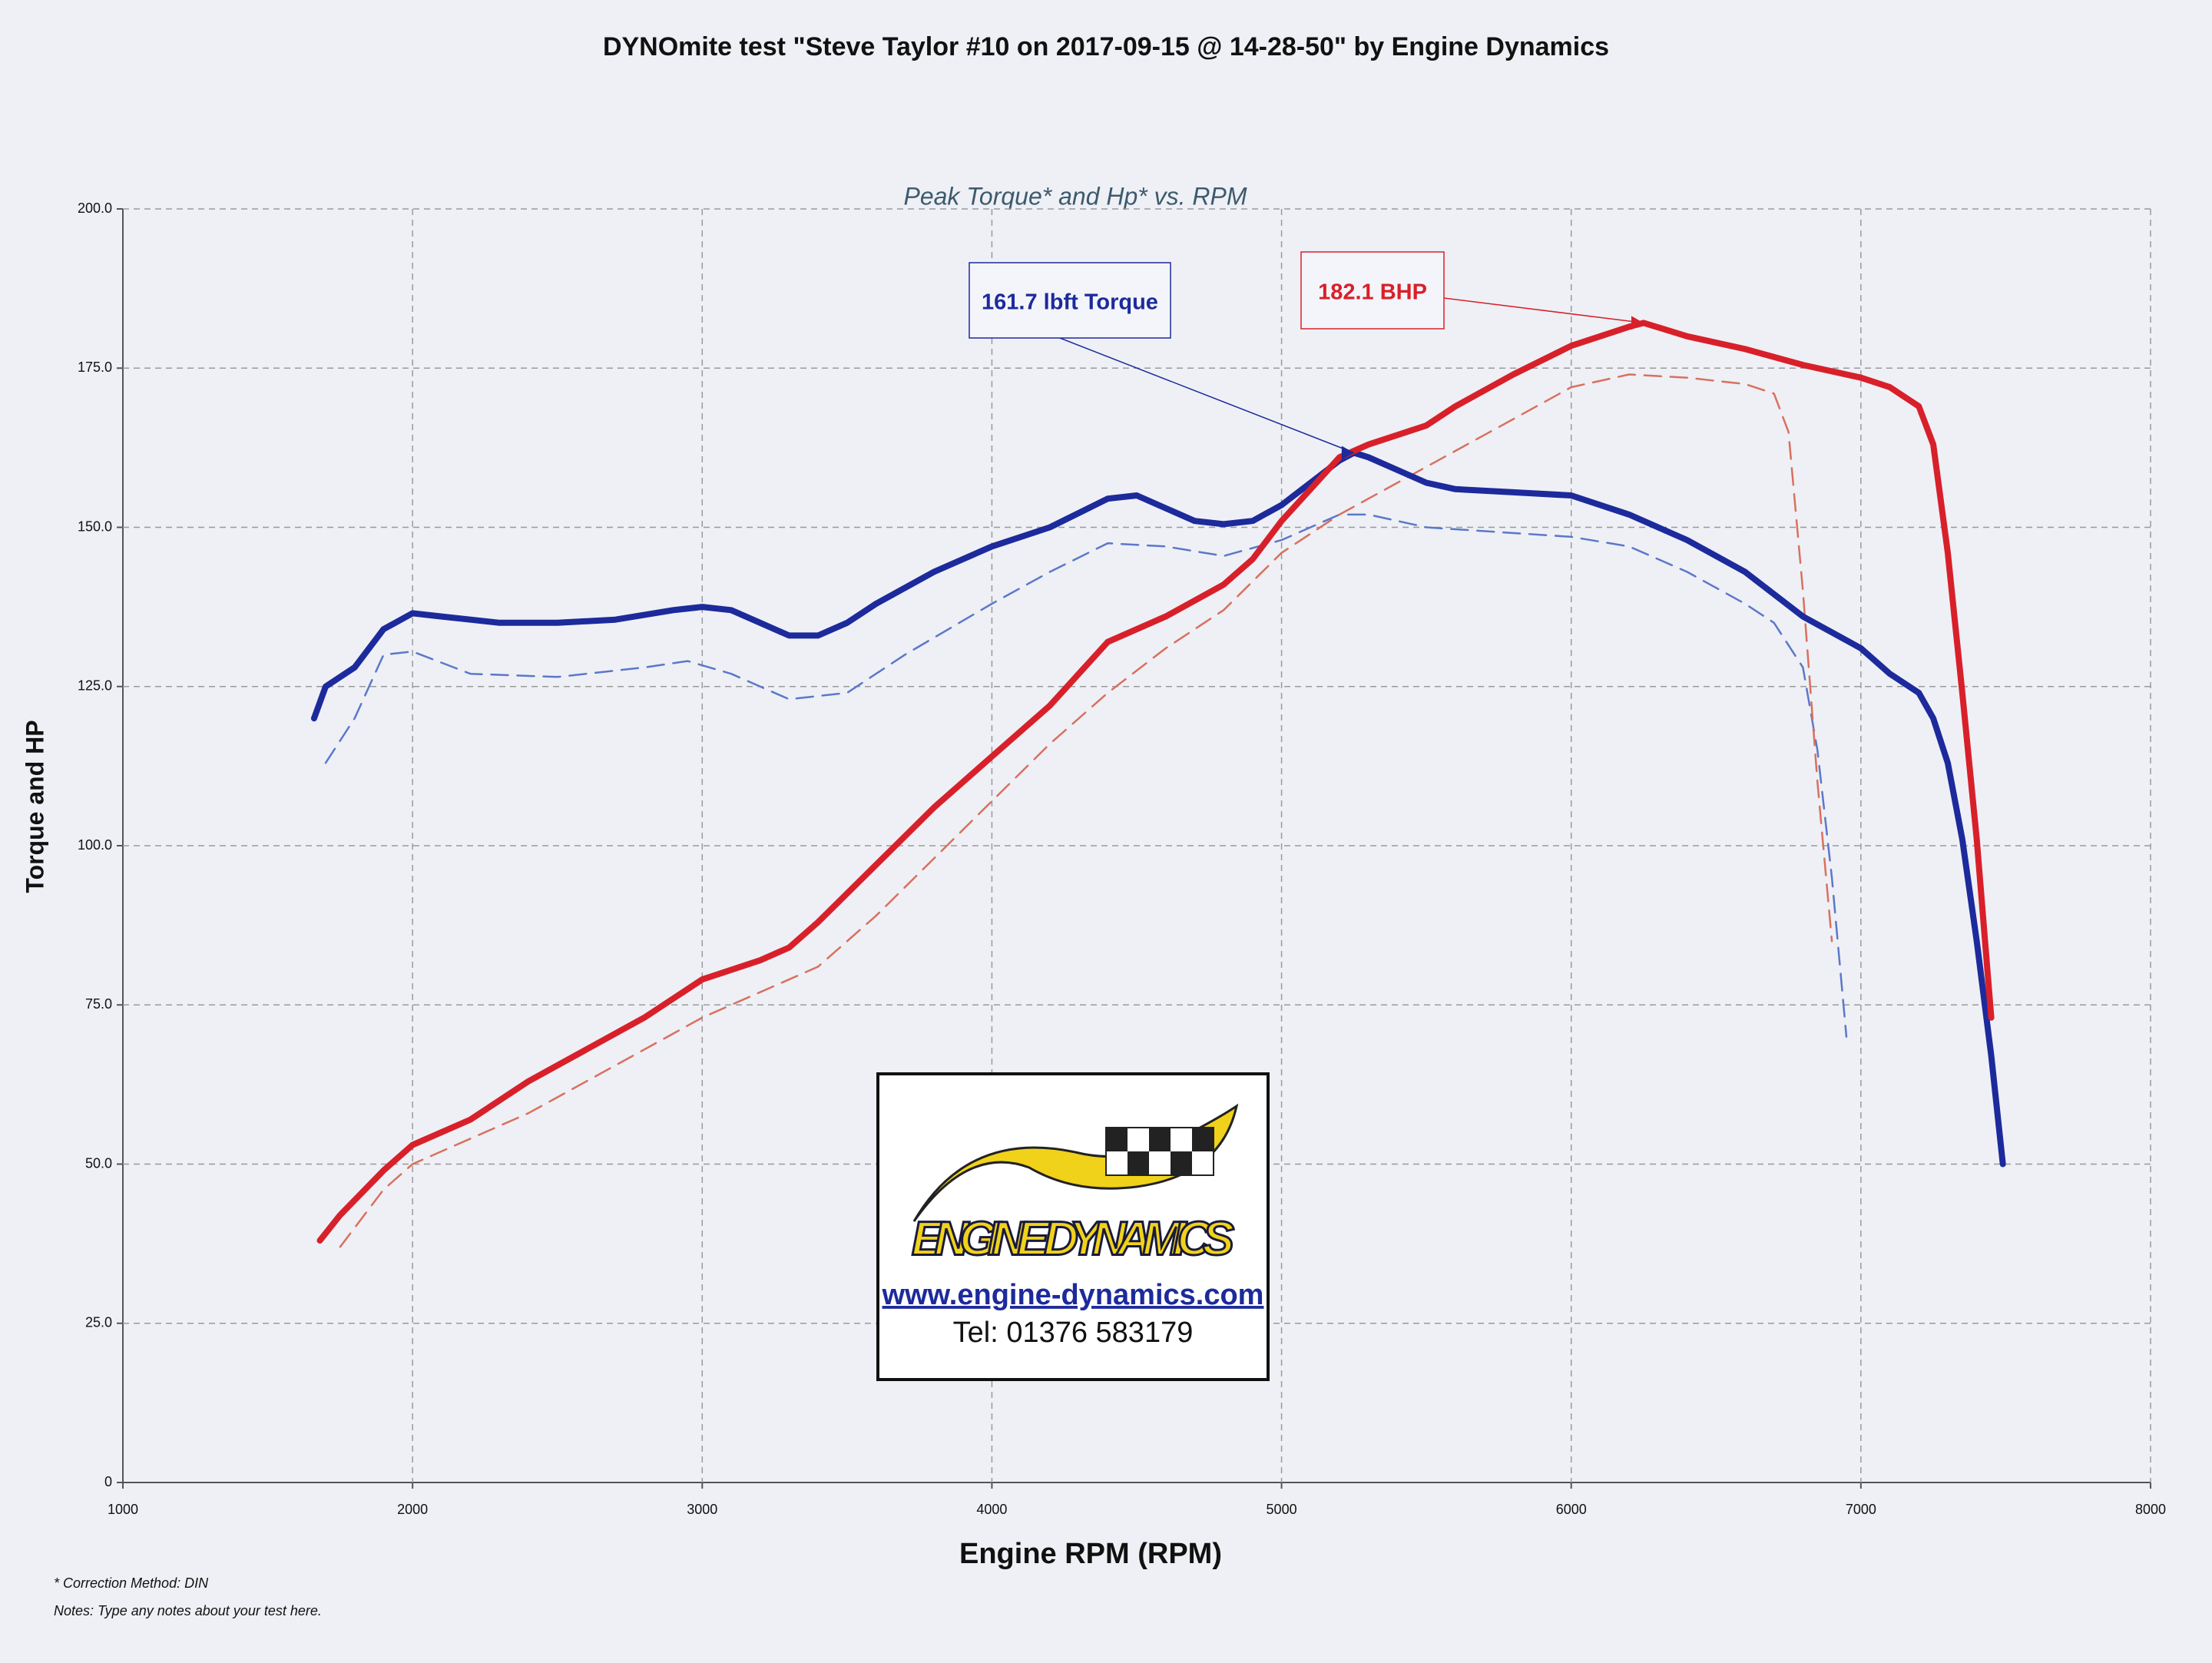  I want to click on x-tick-label: 5000, so click(1282, 1509).